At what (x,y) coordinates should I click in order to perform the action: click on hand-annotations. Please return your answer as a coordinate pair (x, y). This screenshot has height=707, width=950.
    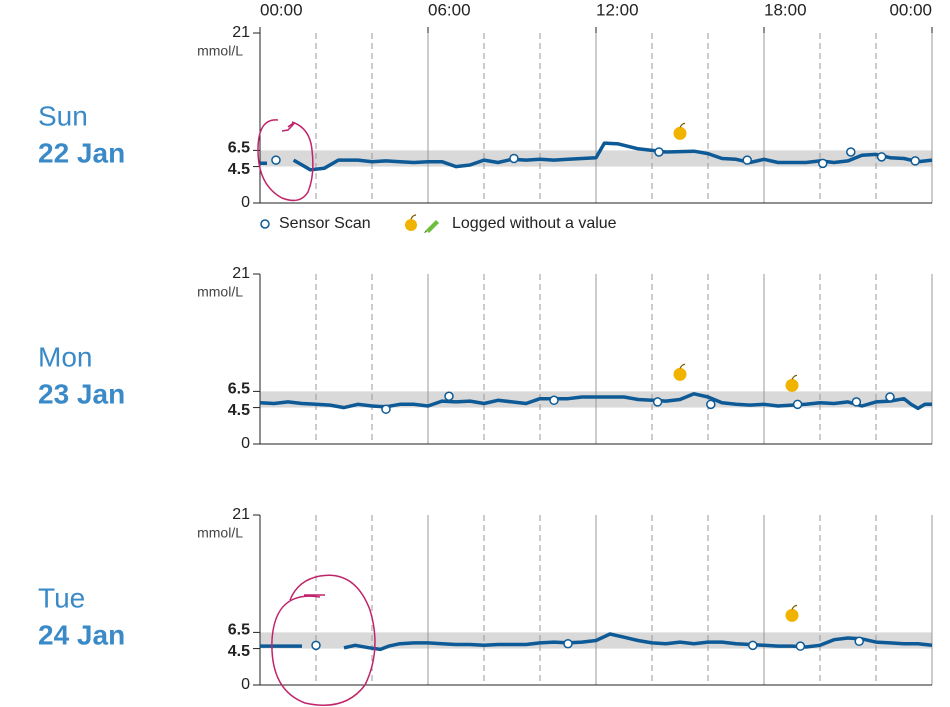
    Looking at the image, I should click on (316, 412).